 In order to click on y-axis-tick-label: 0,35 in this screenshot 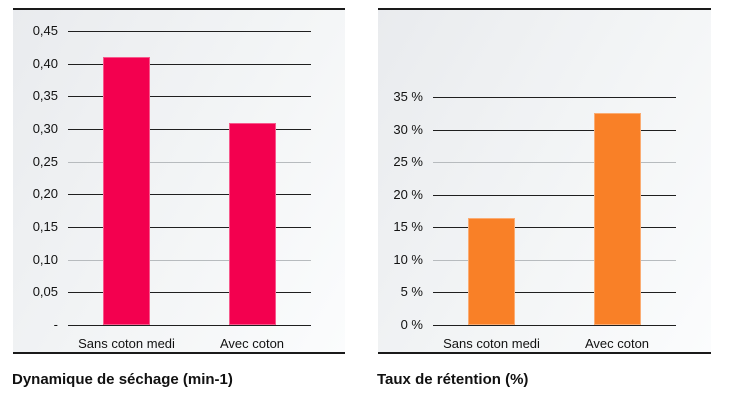, I will do `click(45, 96)`.